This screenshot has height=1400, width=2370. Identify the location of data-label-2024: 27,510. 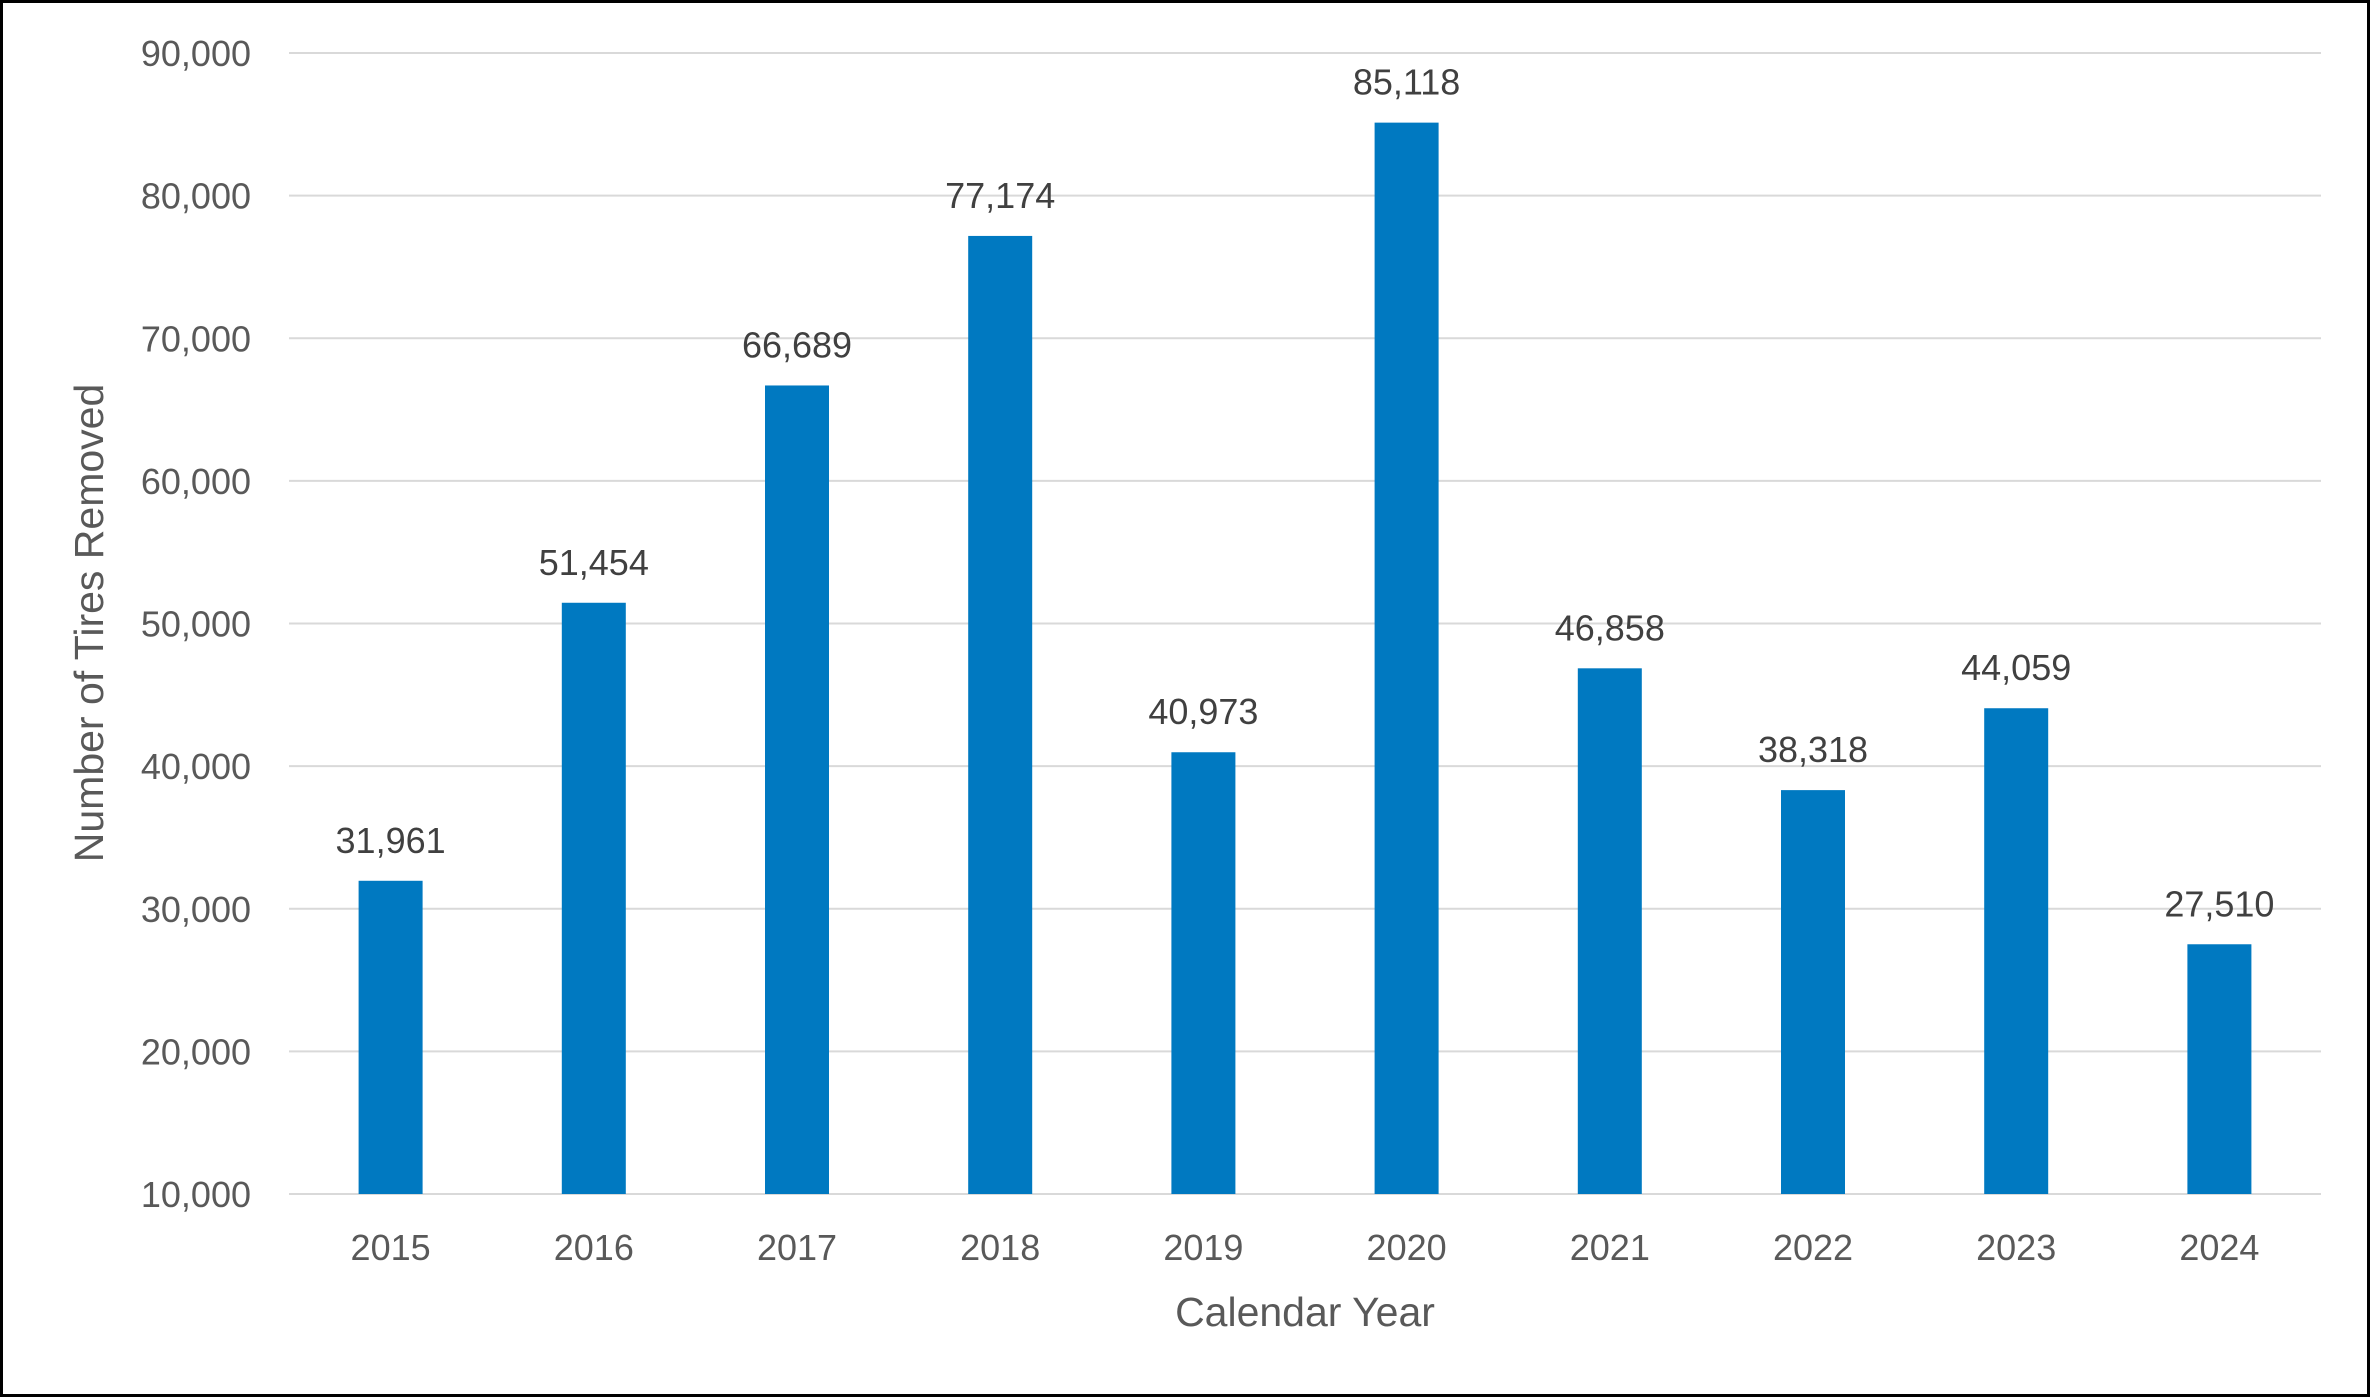
(2219, 903).